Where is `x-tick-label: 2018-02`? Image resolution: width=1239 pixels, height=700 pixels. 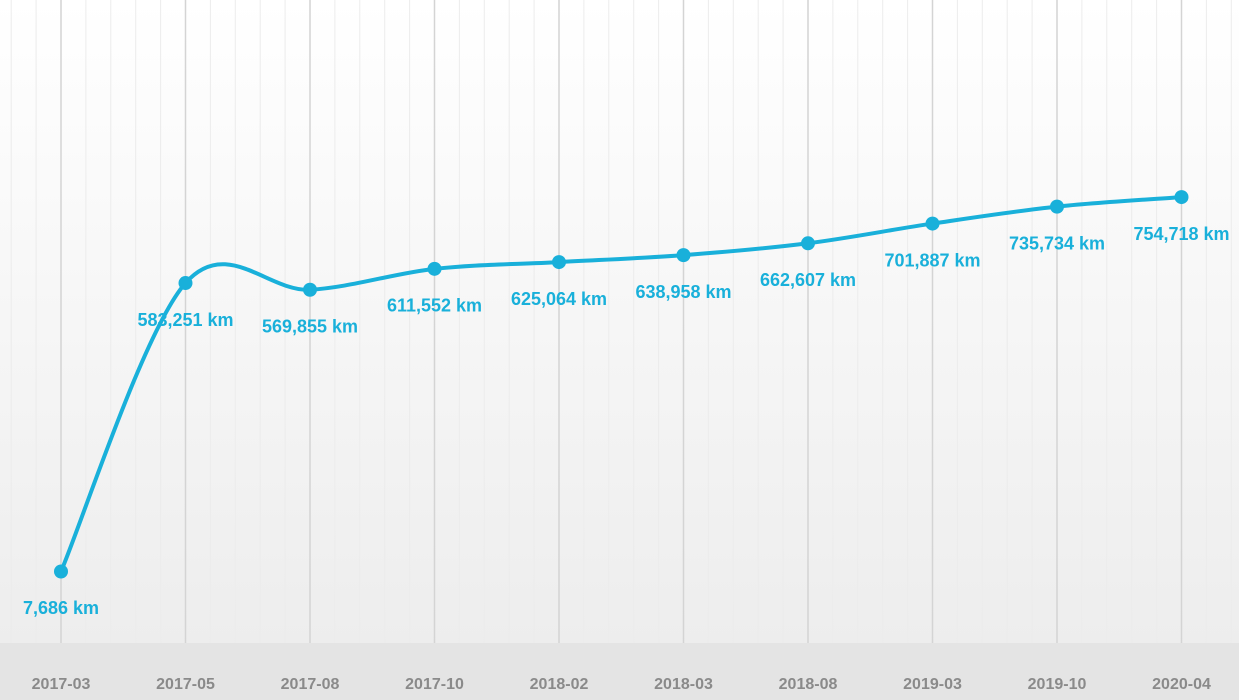 x-tick-label: 2018-02 is located at coordinates (559, 684).